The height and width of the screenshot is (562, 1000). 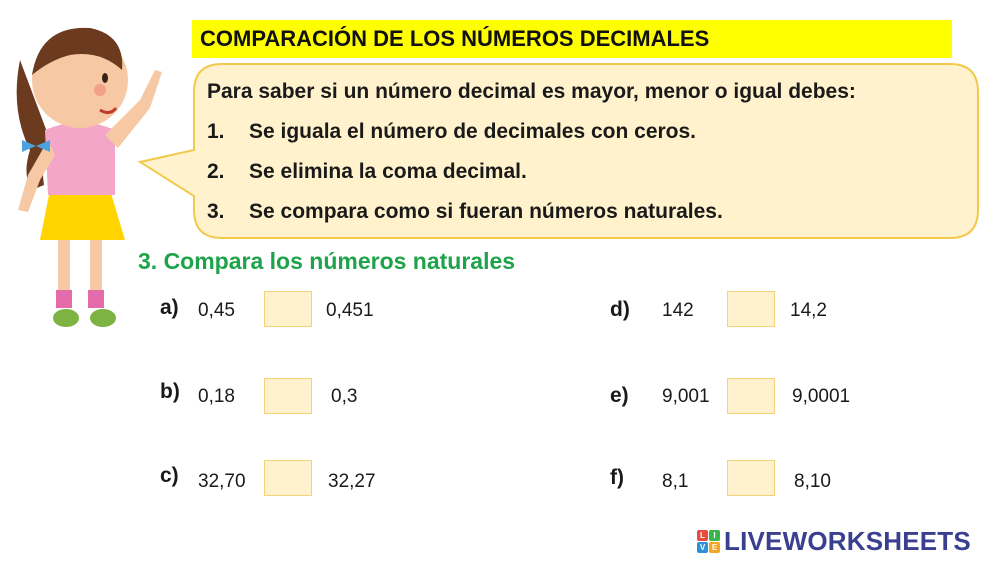 What do you see at coordinates (702, 535) in the screenshot?
I see `logo-letter: L` at bounding box center [702, 535].